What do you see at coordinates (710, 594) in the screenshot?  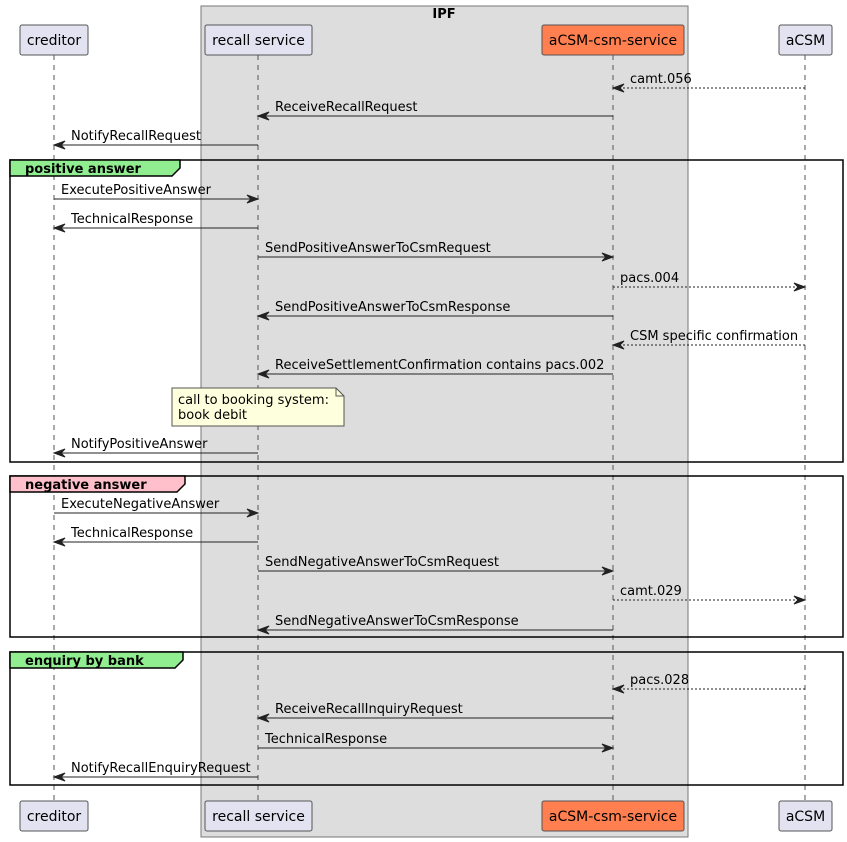 I see `message-arrow: camt.029` at bounding box center [710, 594].